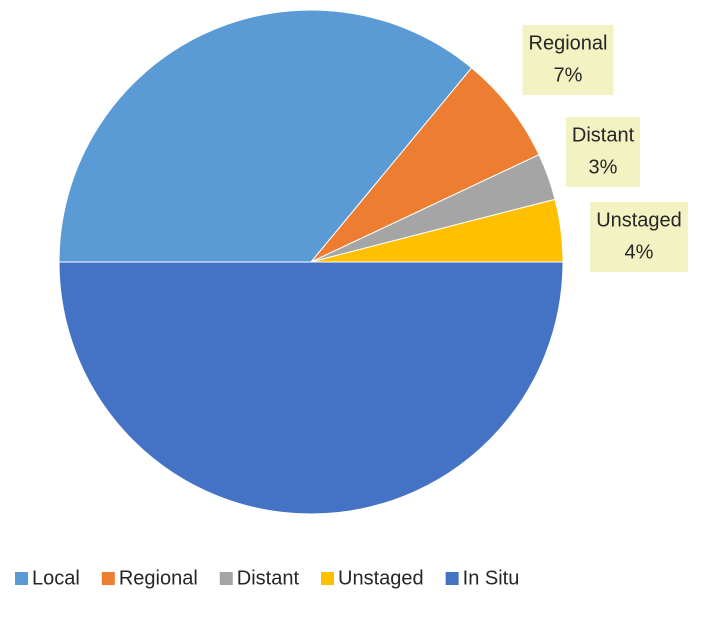  I want to click on label-value: 7%, so click(568, 75).